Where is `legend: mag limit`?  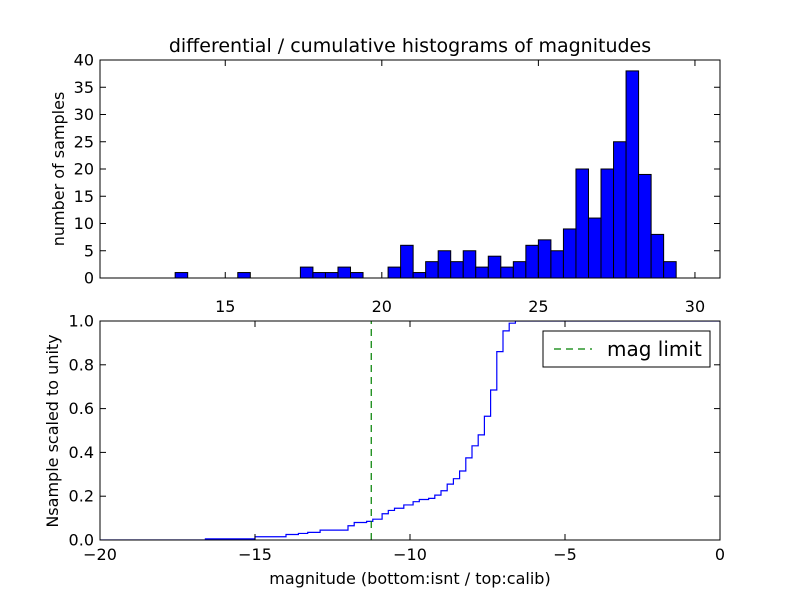
legend: mag limit is located at coordinates (626, 349).